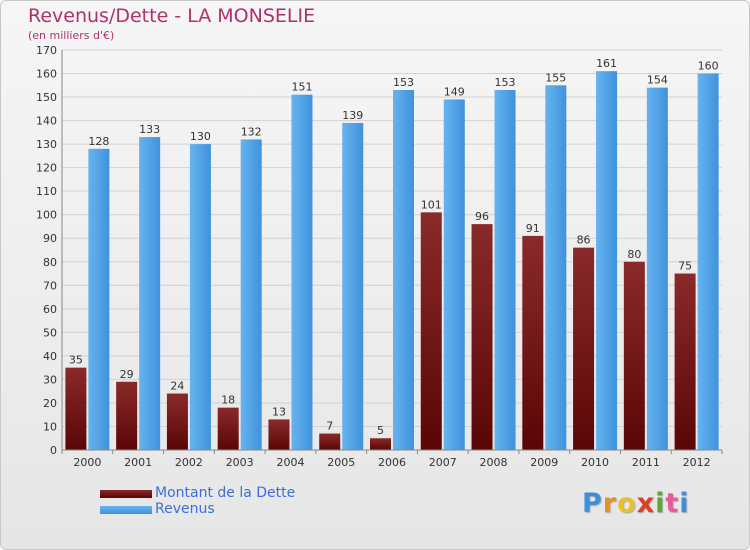 This screenshot has width=750, height=550. Describe the element at coordinates (431, 204) in the screenshot. I see `data-label-dette: 101` at that location.